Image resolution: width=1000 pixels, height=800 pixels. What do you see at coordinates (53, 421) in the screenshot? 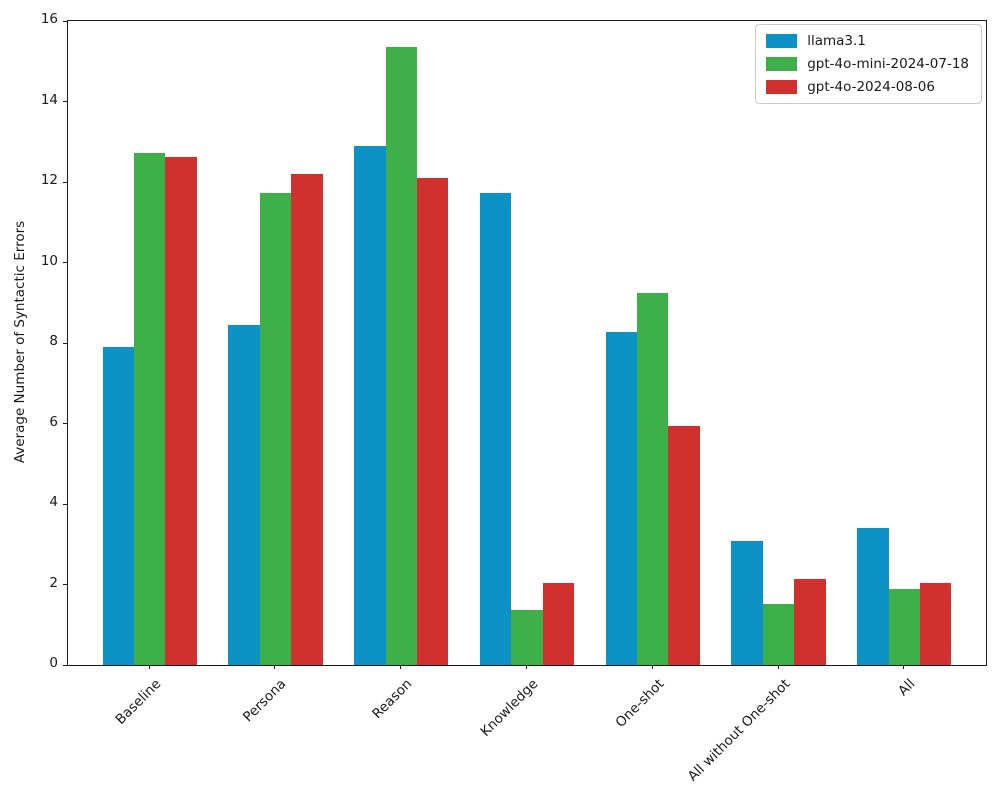
I see `y-tick-label: 6` at bounding box center [53, 421].